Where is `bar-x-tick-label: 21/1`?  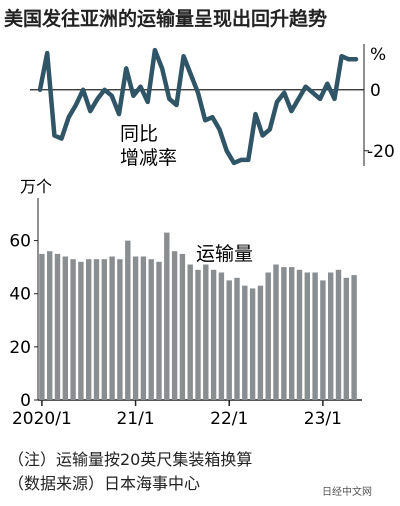
bar-x-tick-label: 21/1 is located at coordinates (135, 419).